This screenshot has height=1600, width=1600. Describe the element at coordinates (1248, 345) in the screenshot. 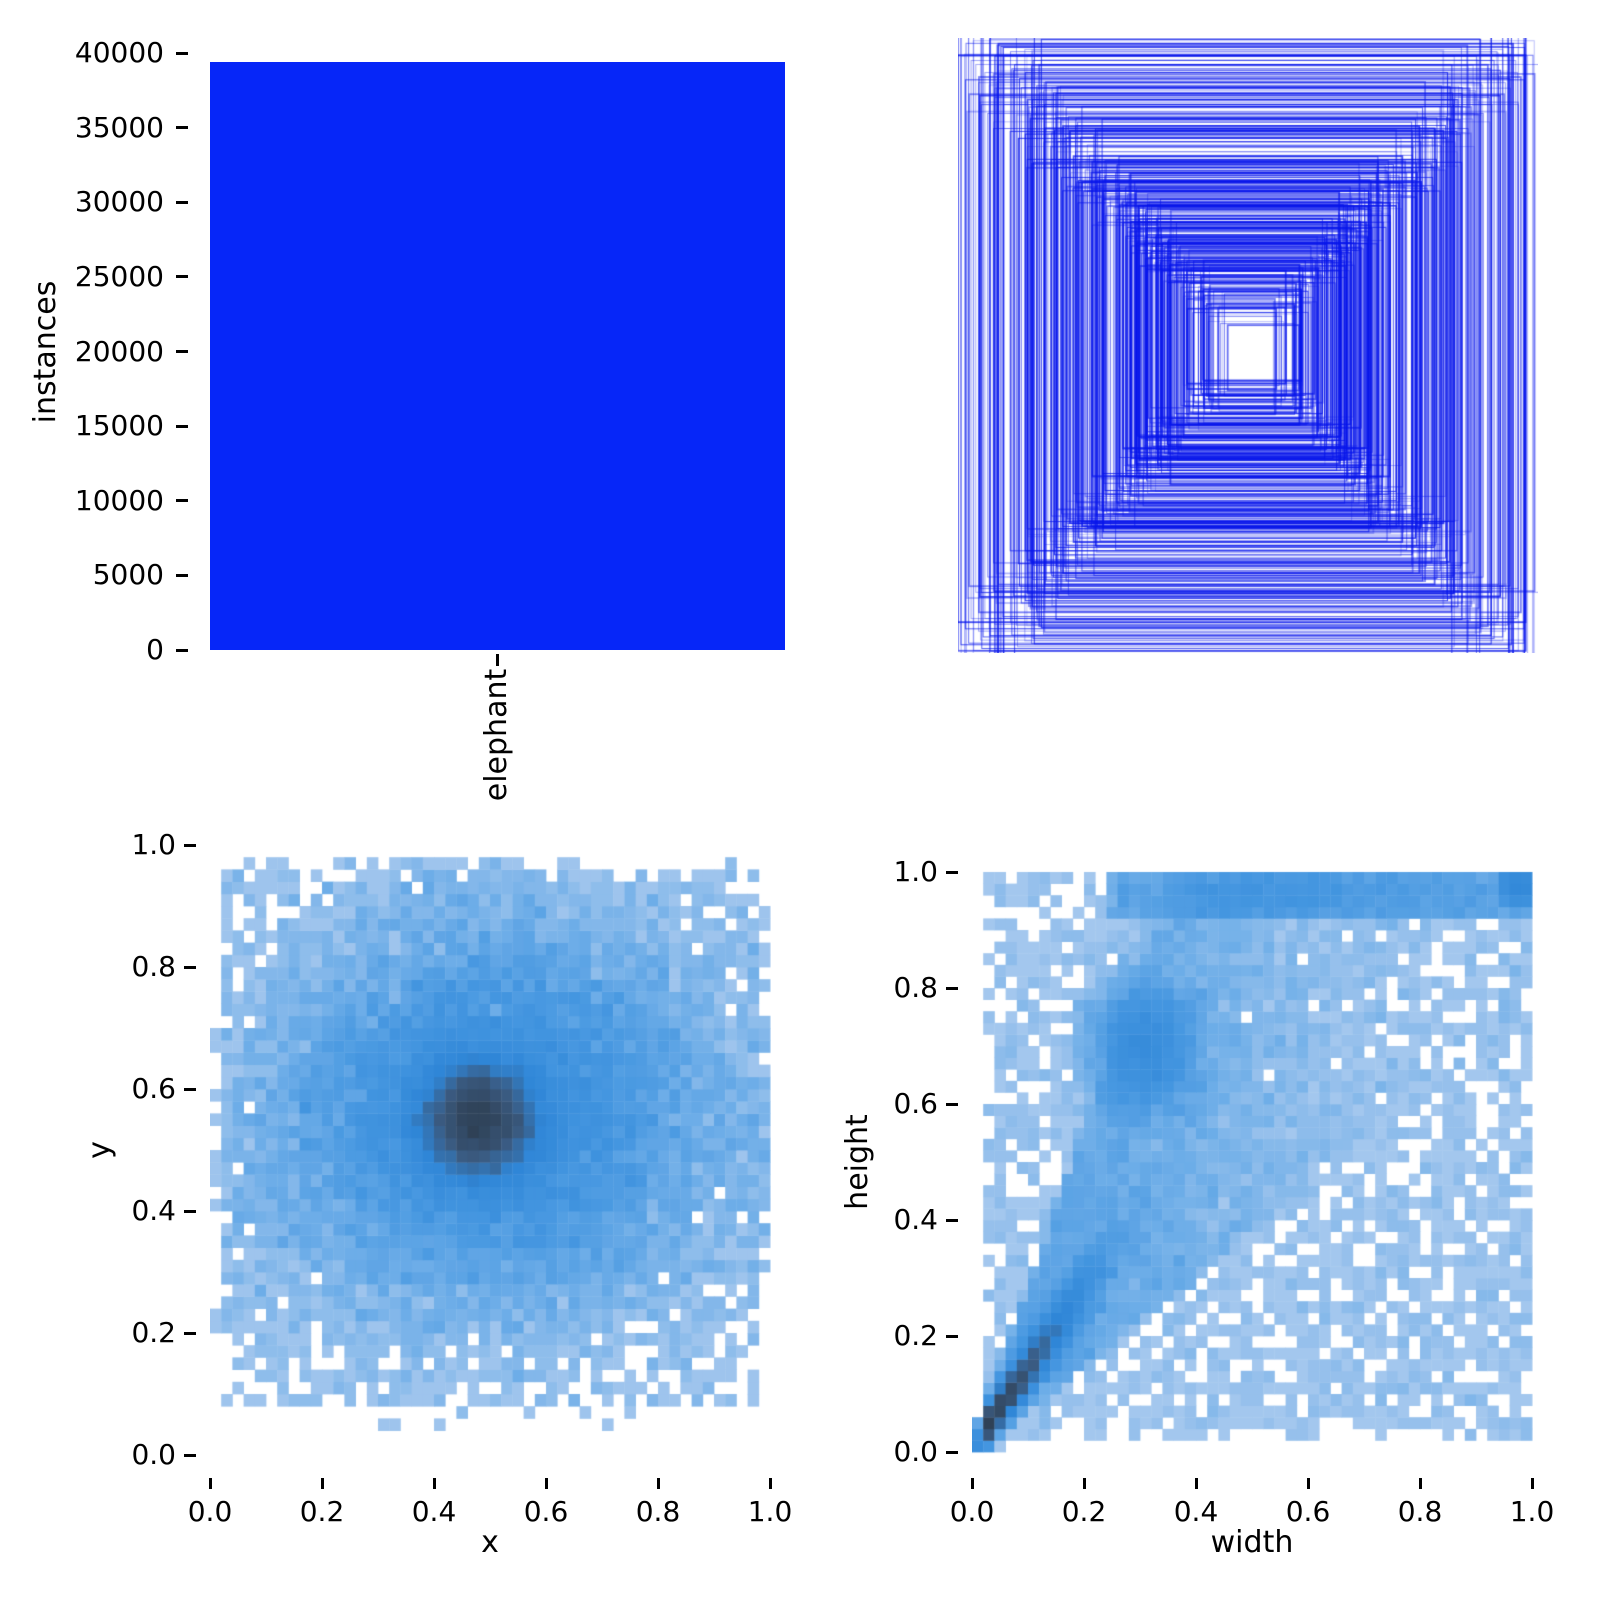

I see `boxes-canvas` at that location.